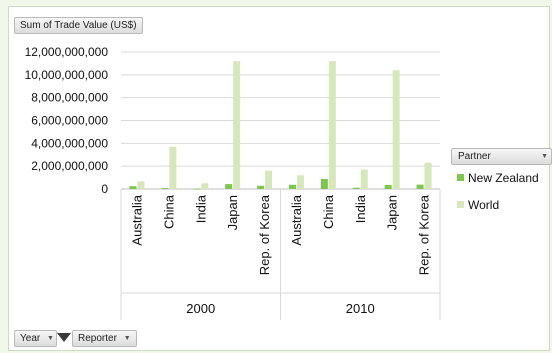  What do you see at coordinates (104, 189) in the screenshot?
I see `y-tick-label: 0` at bounding box center [104, 189].